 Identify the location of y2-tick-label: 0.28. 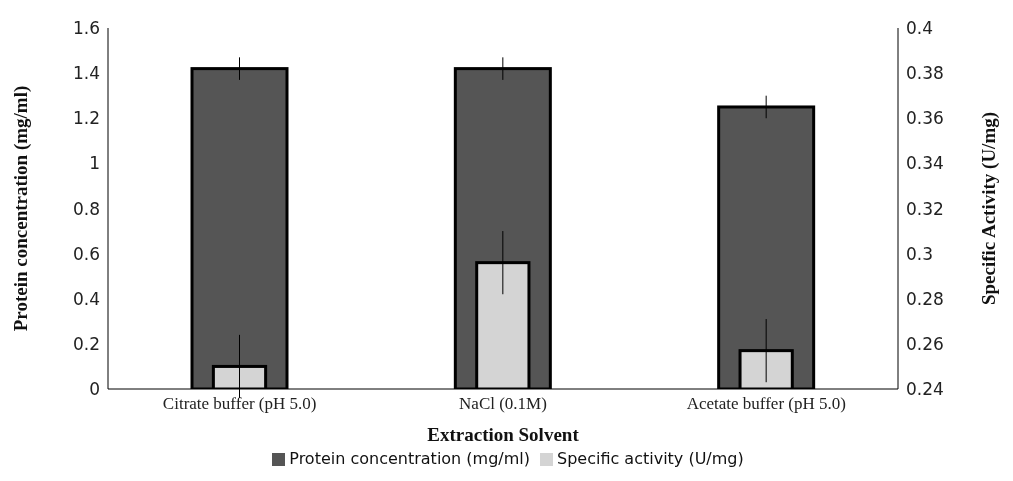
(925, 298).